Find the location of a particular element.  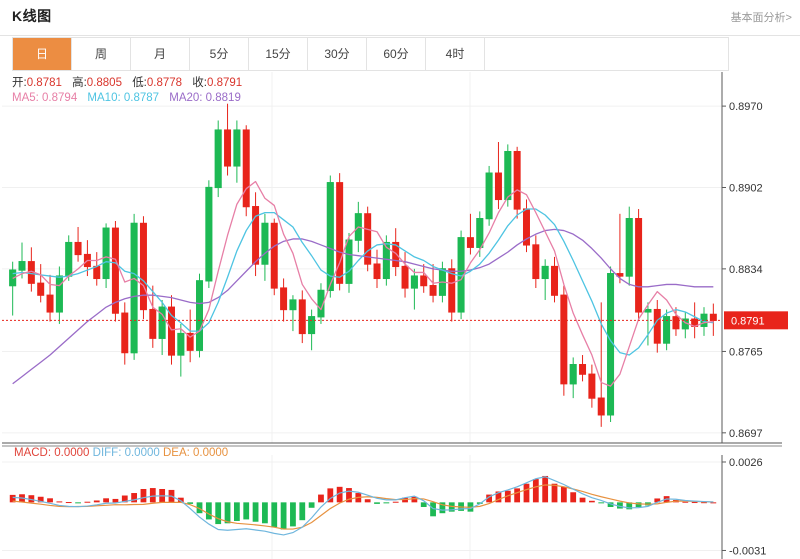

fundamental-analysis-link: 基本面分析> is located at coordinates (761, 18).